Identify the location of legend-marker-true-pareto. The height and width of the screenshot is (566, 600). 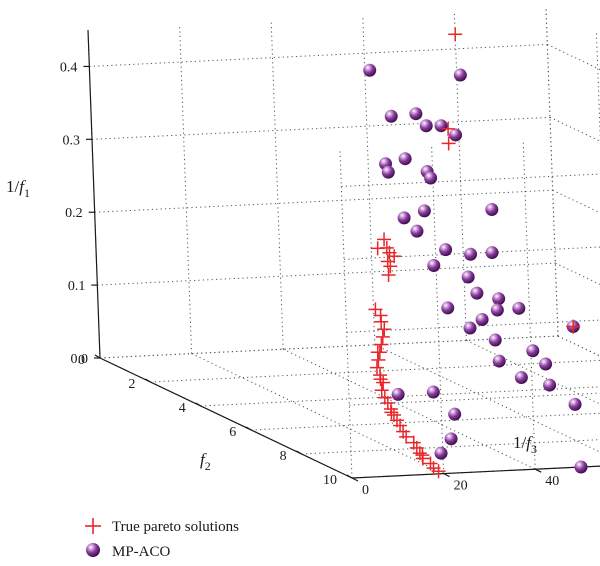
(93, 526).